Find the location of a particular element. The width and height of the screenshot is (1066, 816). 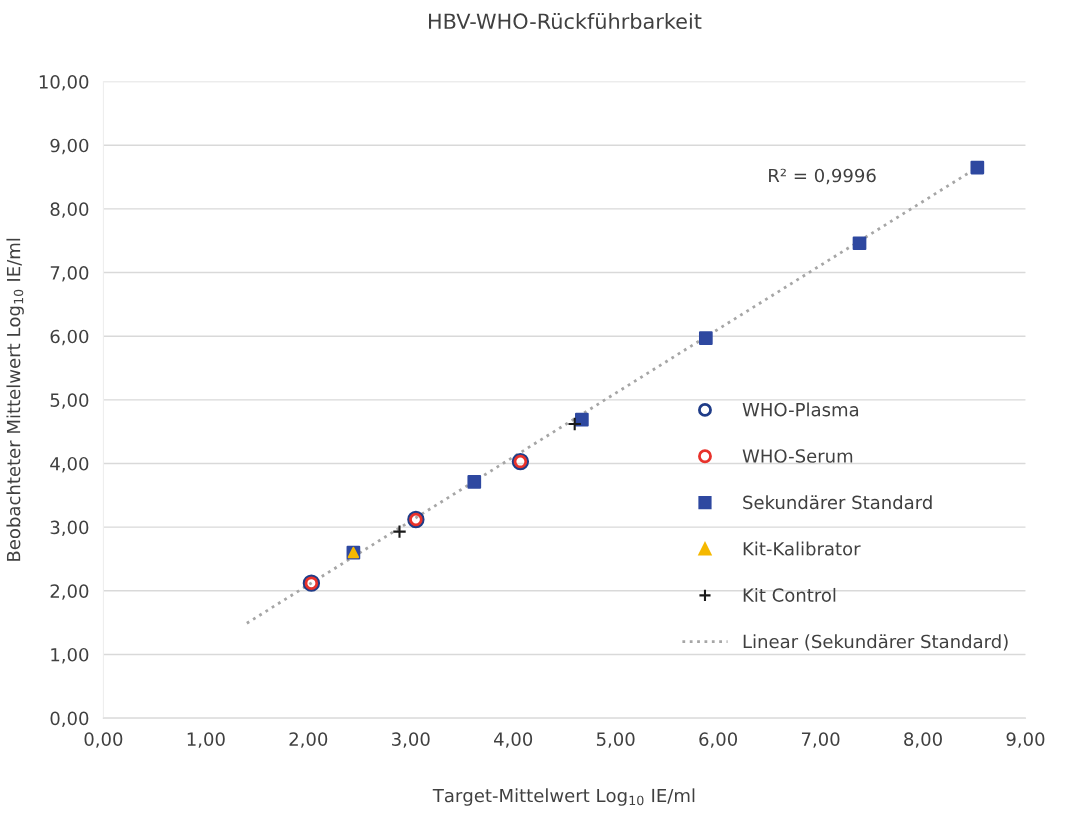

x-tick-label: 4,00 is located at coordinates (513, 740).